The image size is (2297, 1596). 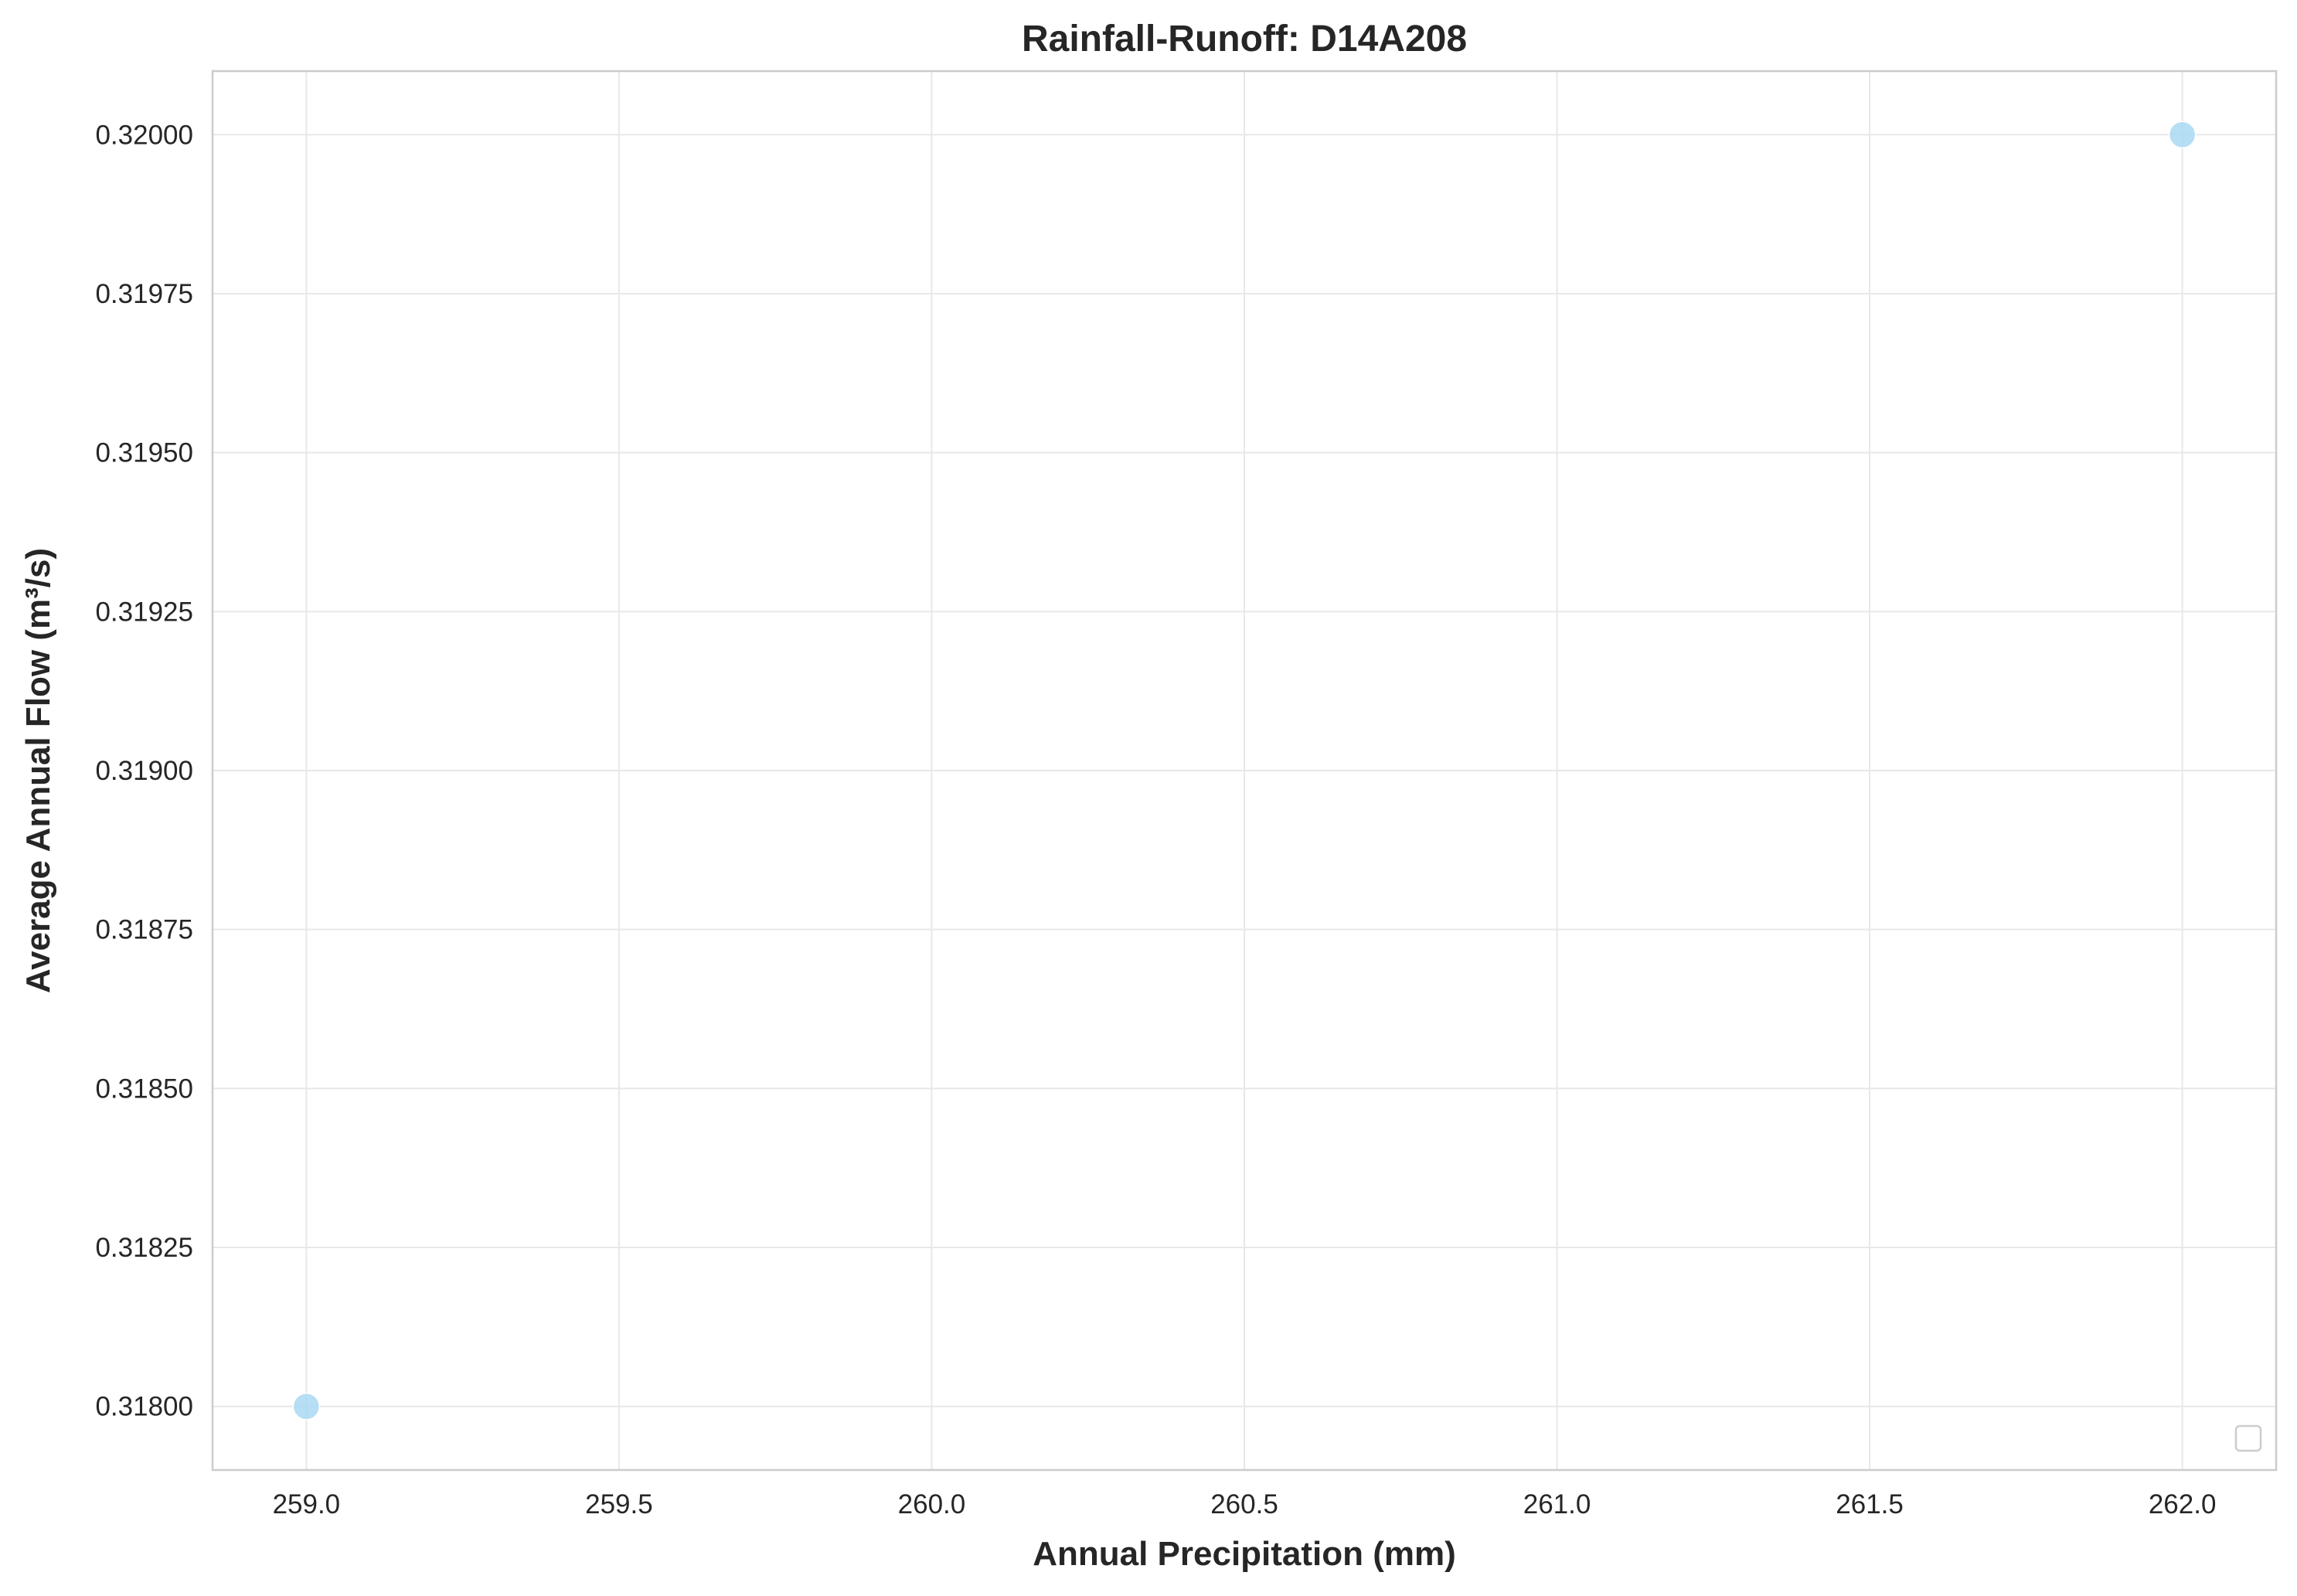 I want to click on y-tick-label: 0.31850, so click(x=144, y=1089).